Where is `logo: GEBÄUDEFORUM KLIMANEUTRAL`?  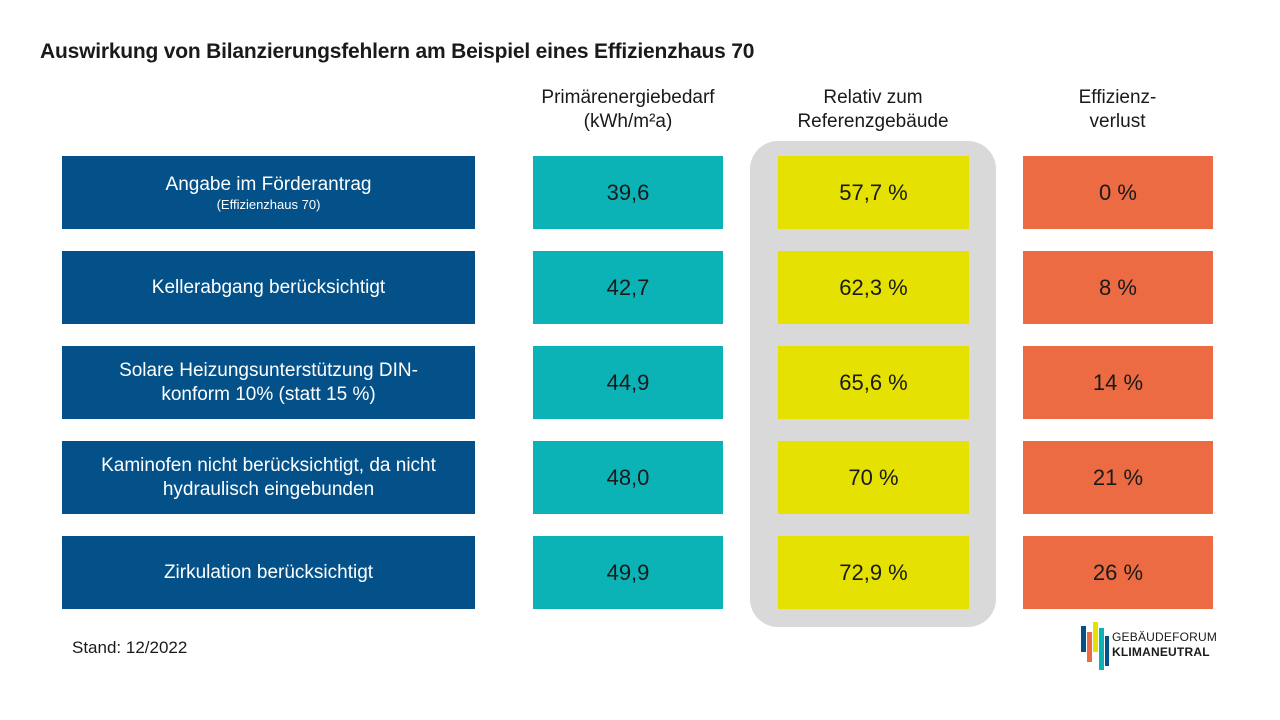
logo: GEBÄUDEFORUM KLIMANEUTRAL is located at coordinates (1150, 646).